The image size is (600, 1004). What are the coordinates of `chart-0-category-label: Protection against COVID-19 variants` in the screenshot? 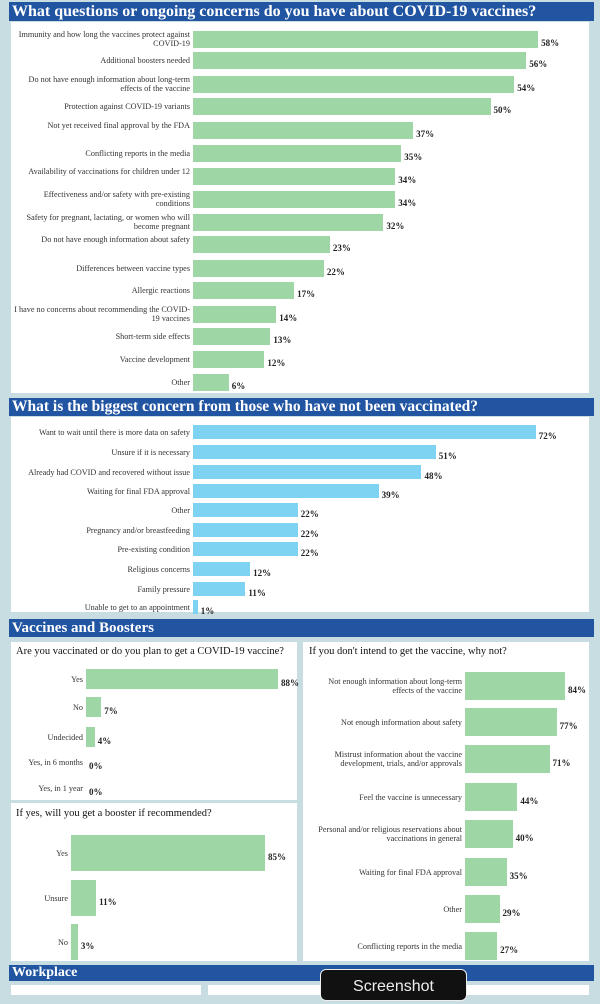 It's located at (127, 106).